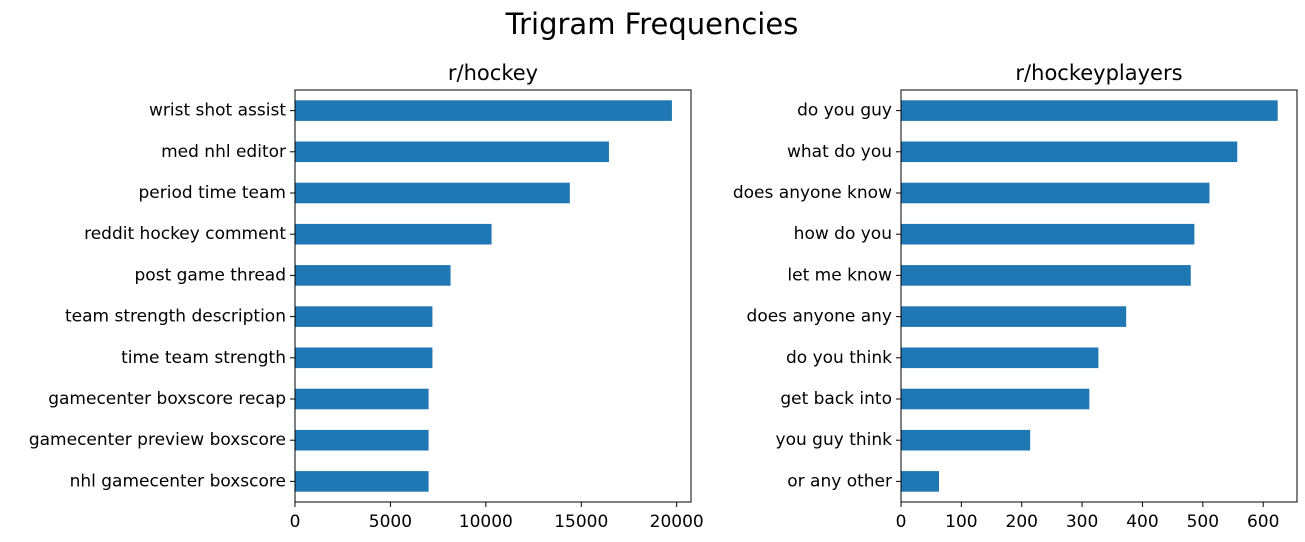 This screenshot has width=1305, height=542. I want to click on subplot-title: r/hockeyplayers, so click(1098, 73).